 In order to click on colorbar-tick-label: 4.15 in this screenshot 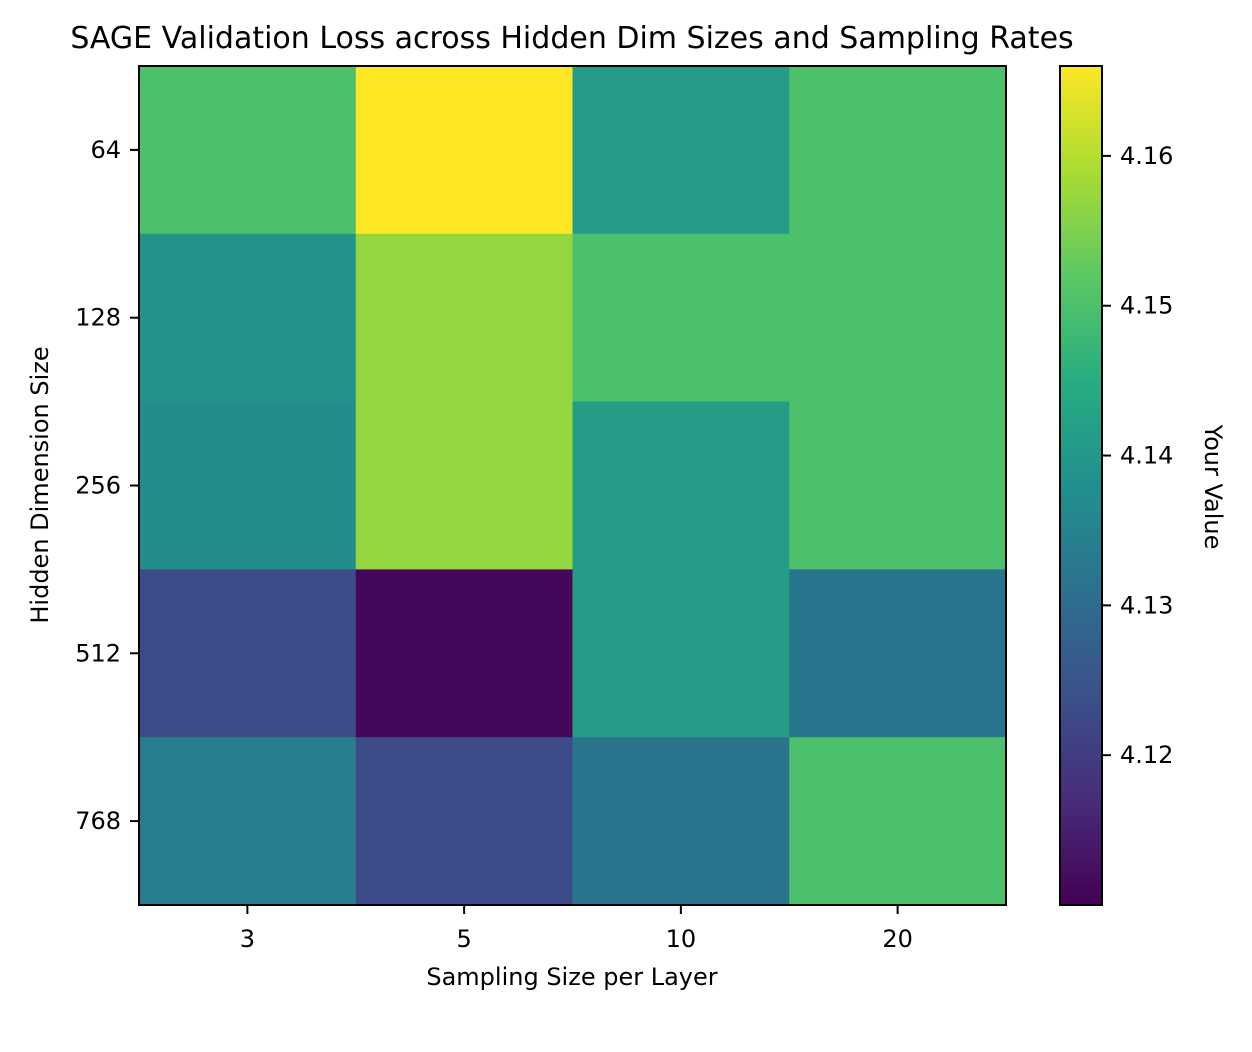, I will do `click(1146, 306)`.